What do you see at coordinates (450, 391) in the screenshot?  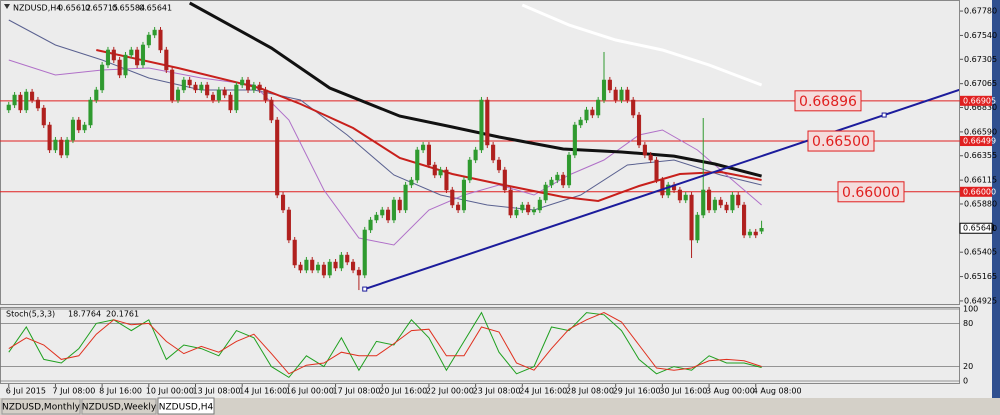 I see `x-tick-label: 22 Jul 00:00` at bounding box center [450, 391].